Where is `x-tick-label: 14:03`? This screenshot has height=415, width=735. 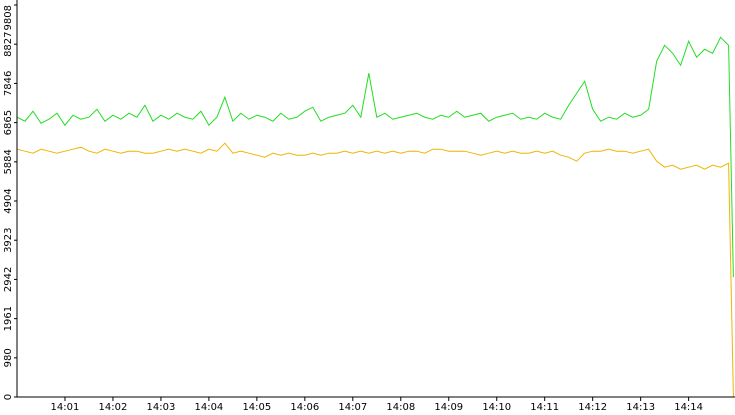 x-tick-label: 14:03 is located at coordinates (161, 407).